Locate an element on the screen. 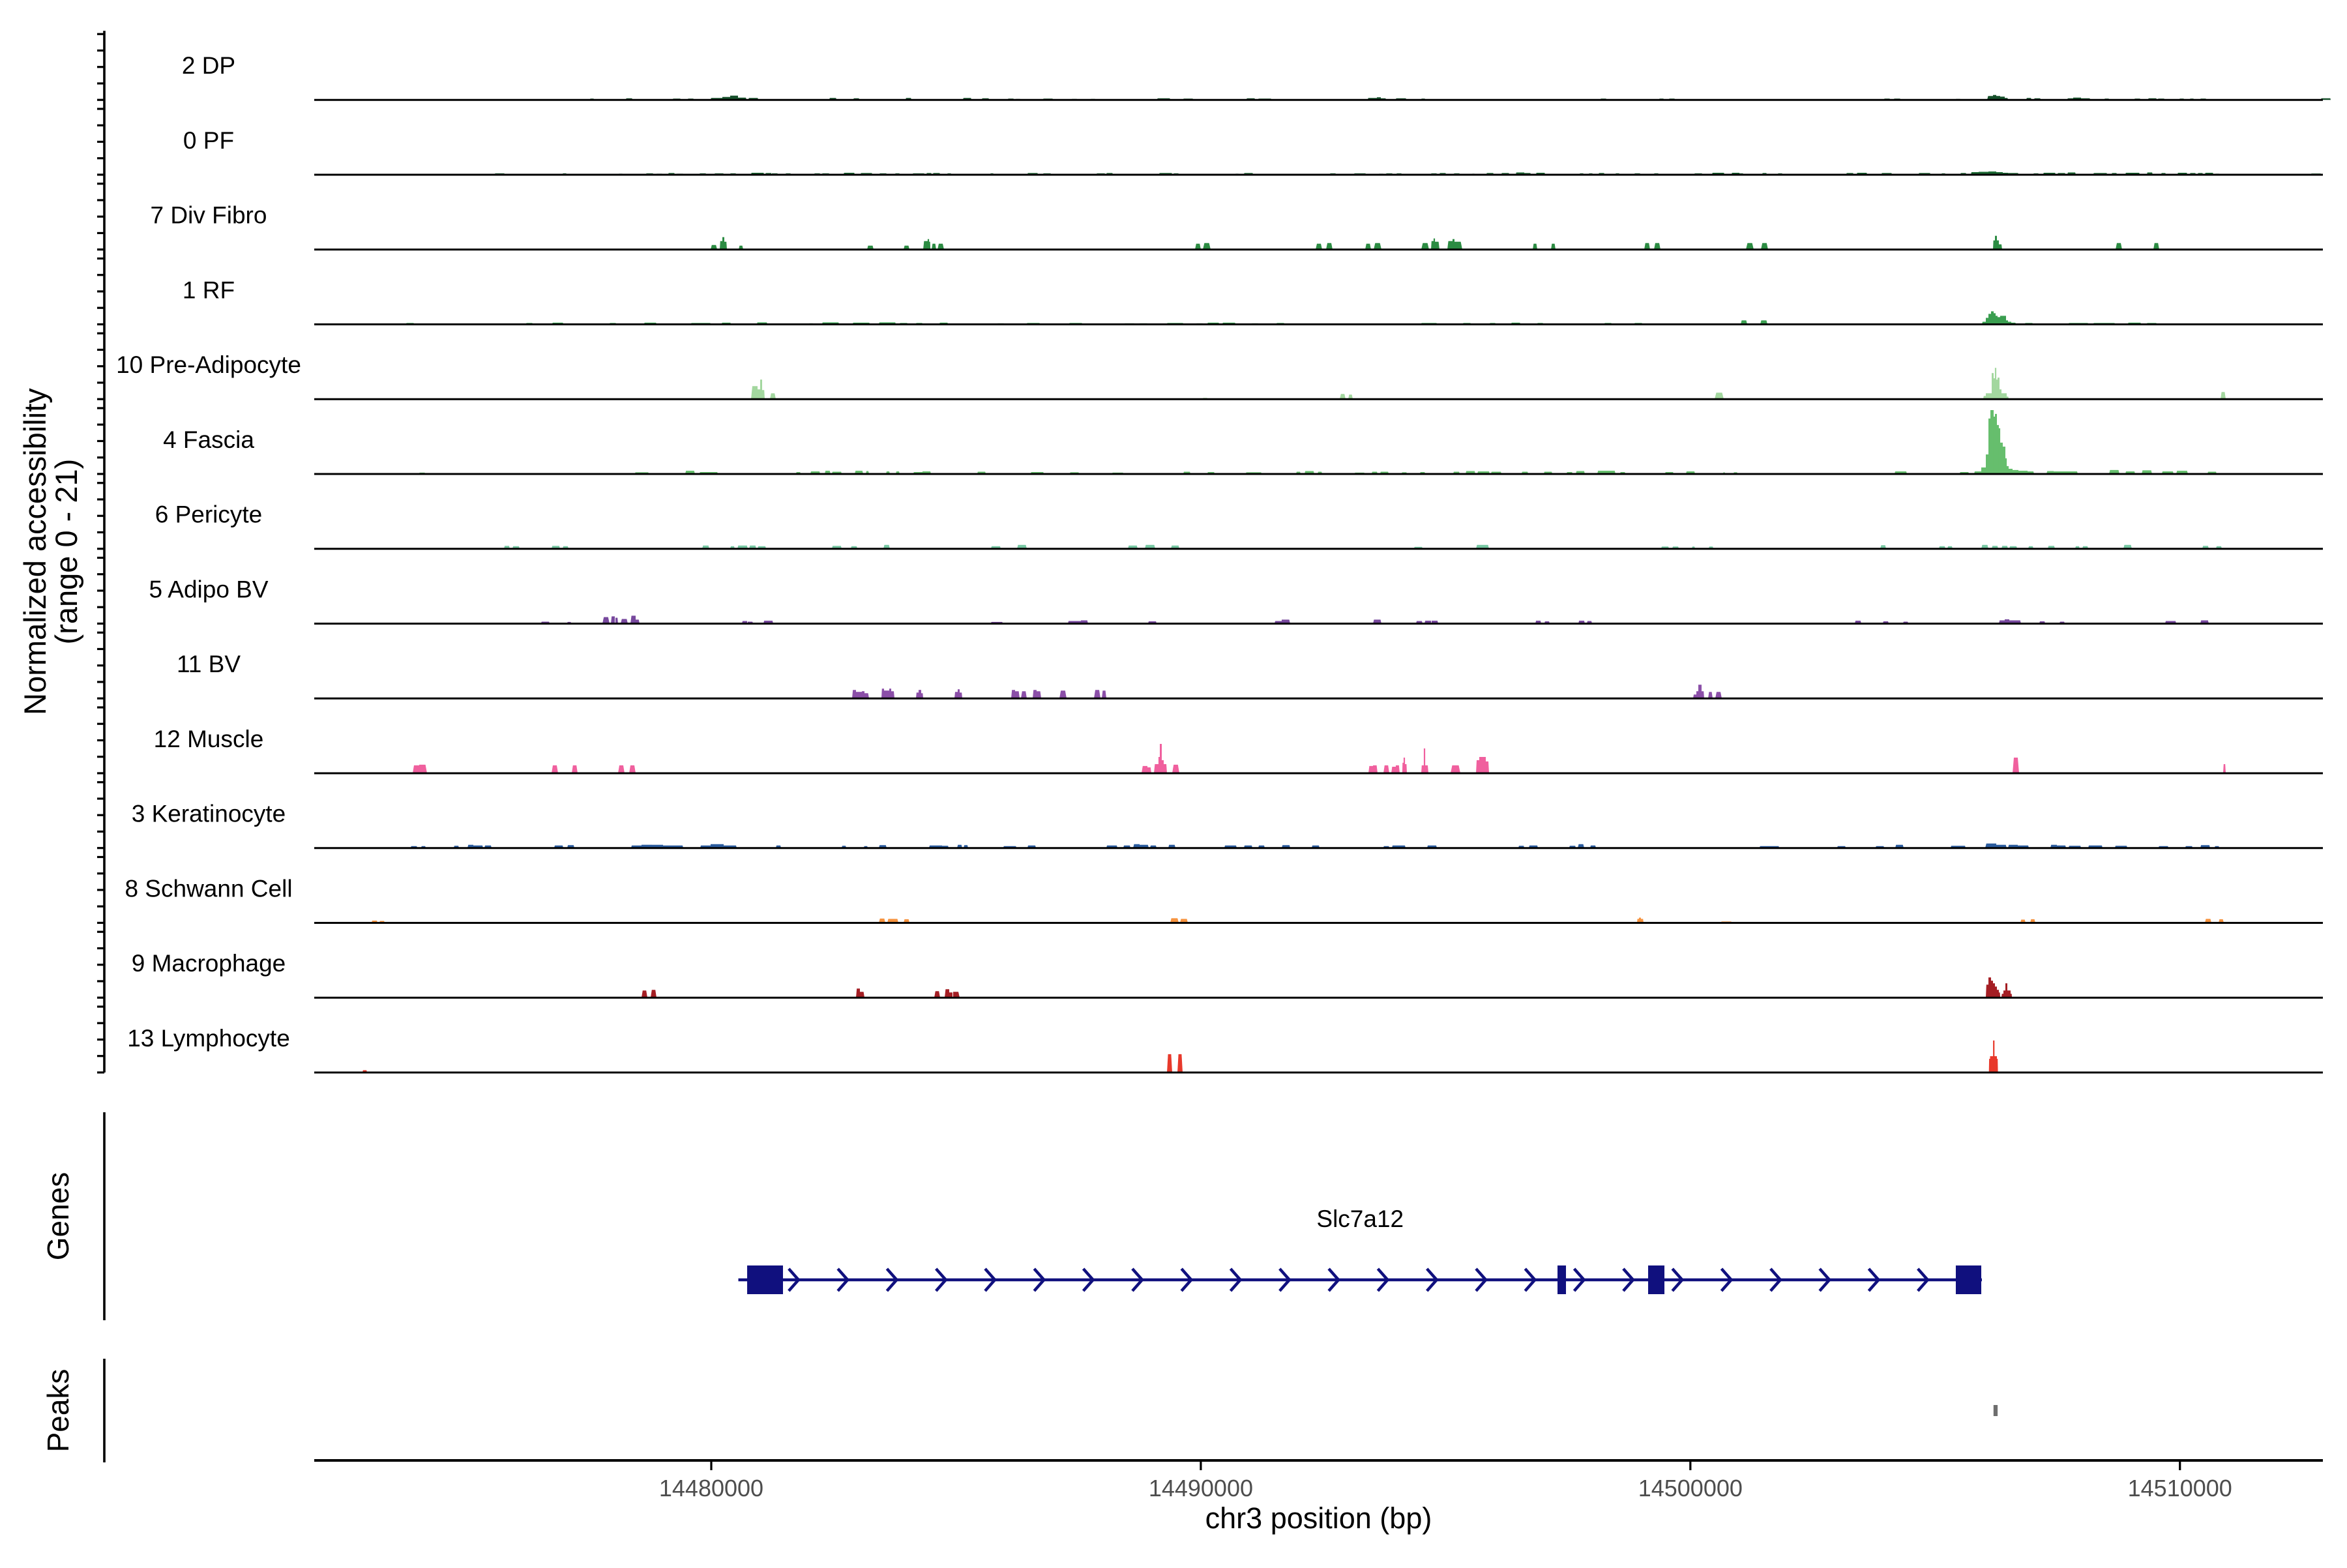 The width and height of the screenshot is (2347, 1568). track-label: 9 Macrophage is located at coordinates (209, 963).